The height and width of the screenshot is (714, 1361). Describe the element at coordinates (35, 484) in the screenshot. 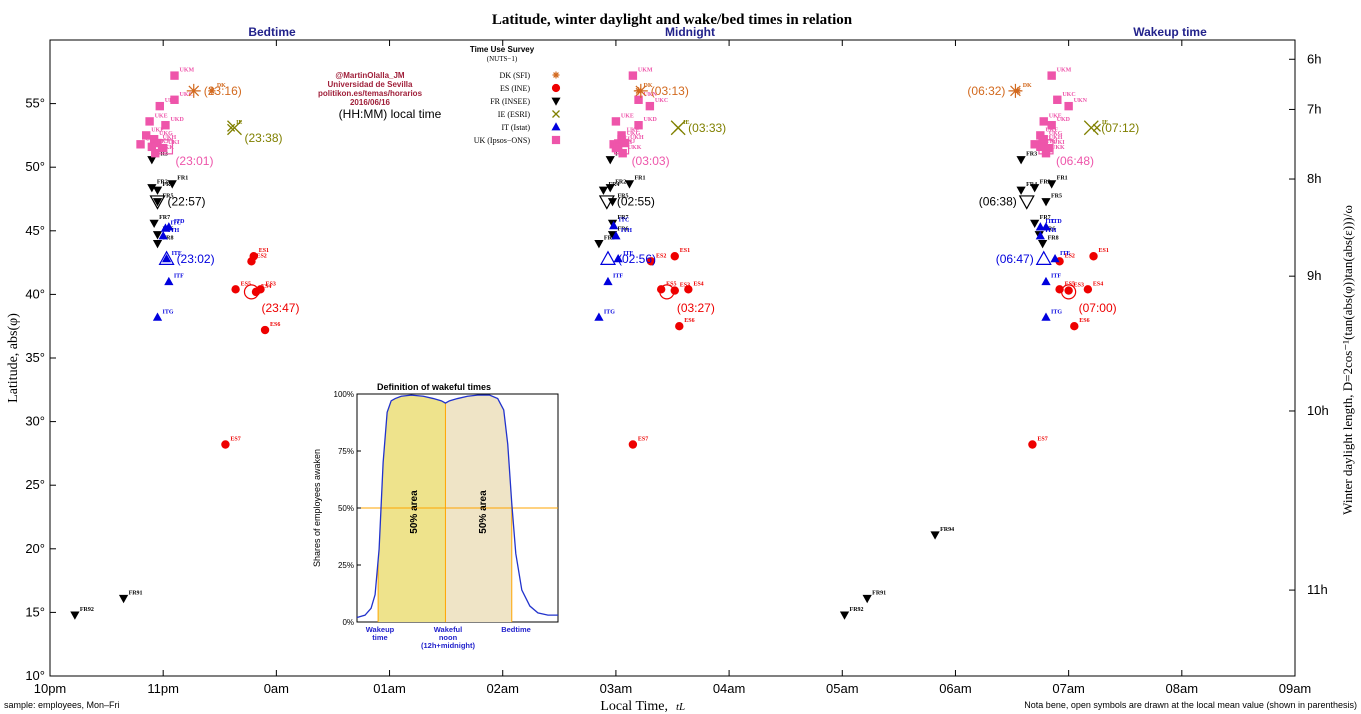

I see `y-tick-label: 25°` at that location.